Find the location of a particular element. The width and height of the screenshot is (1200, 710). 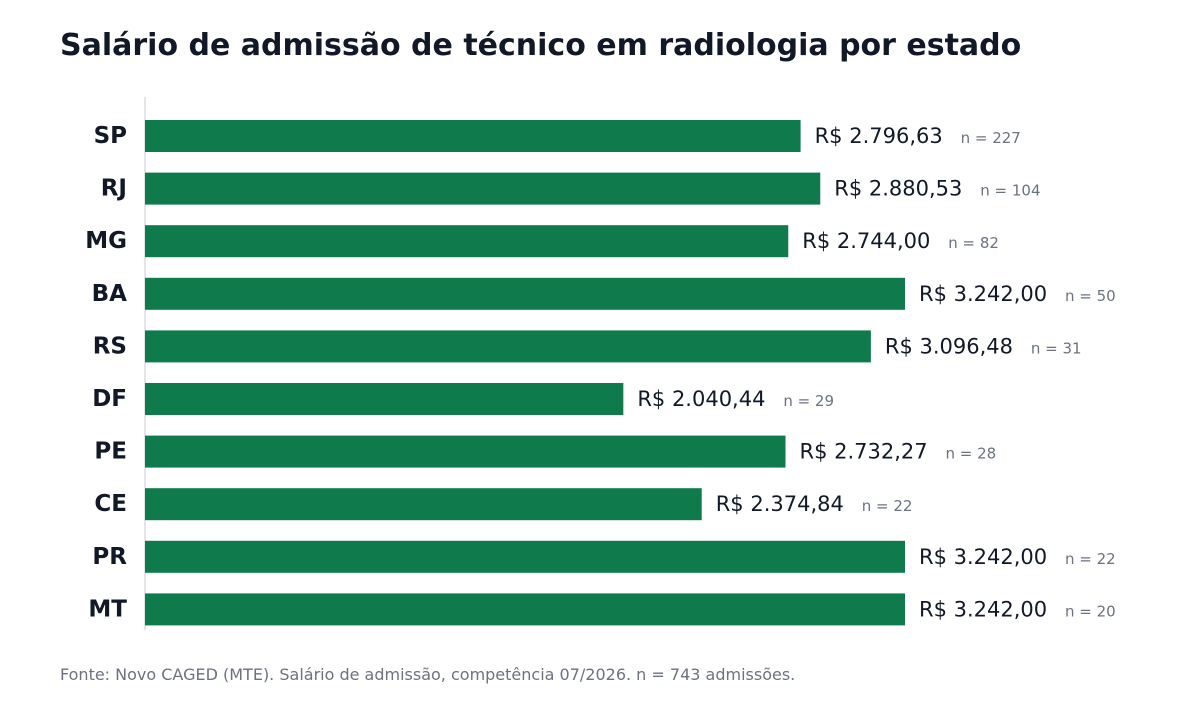

bar-mg is located at coordinates (467, 241).